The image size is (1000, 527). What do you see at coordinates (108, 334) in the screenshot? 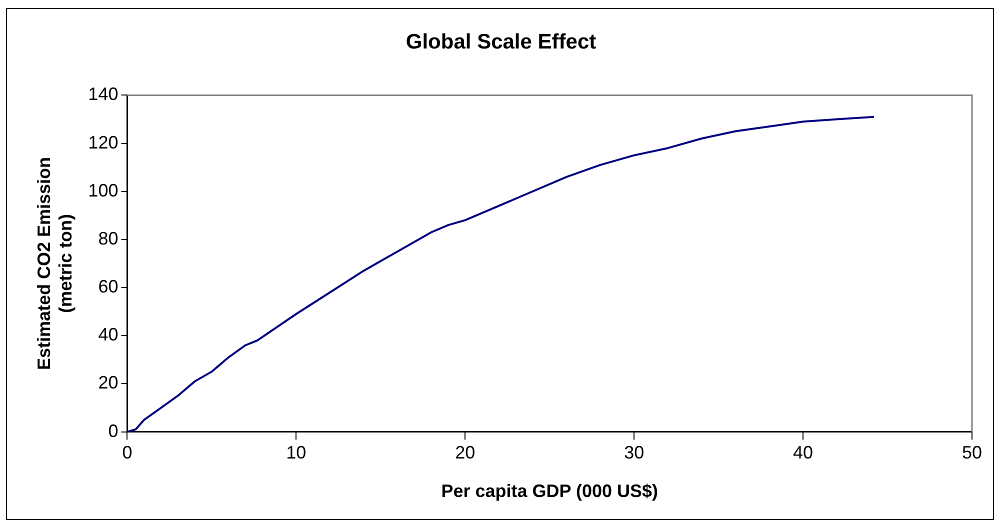
I see `y-tick-label: 40` at bounding box center [108, 334].